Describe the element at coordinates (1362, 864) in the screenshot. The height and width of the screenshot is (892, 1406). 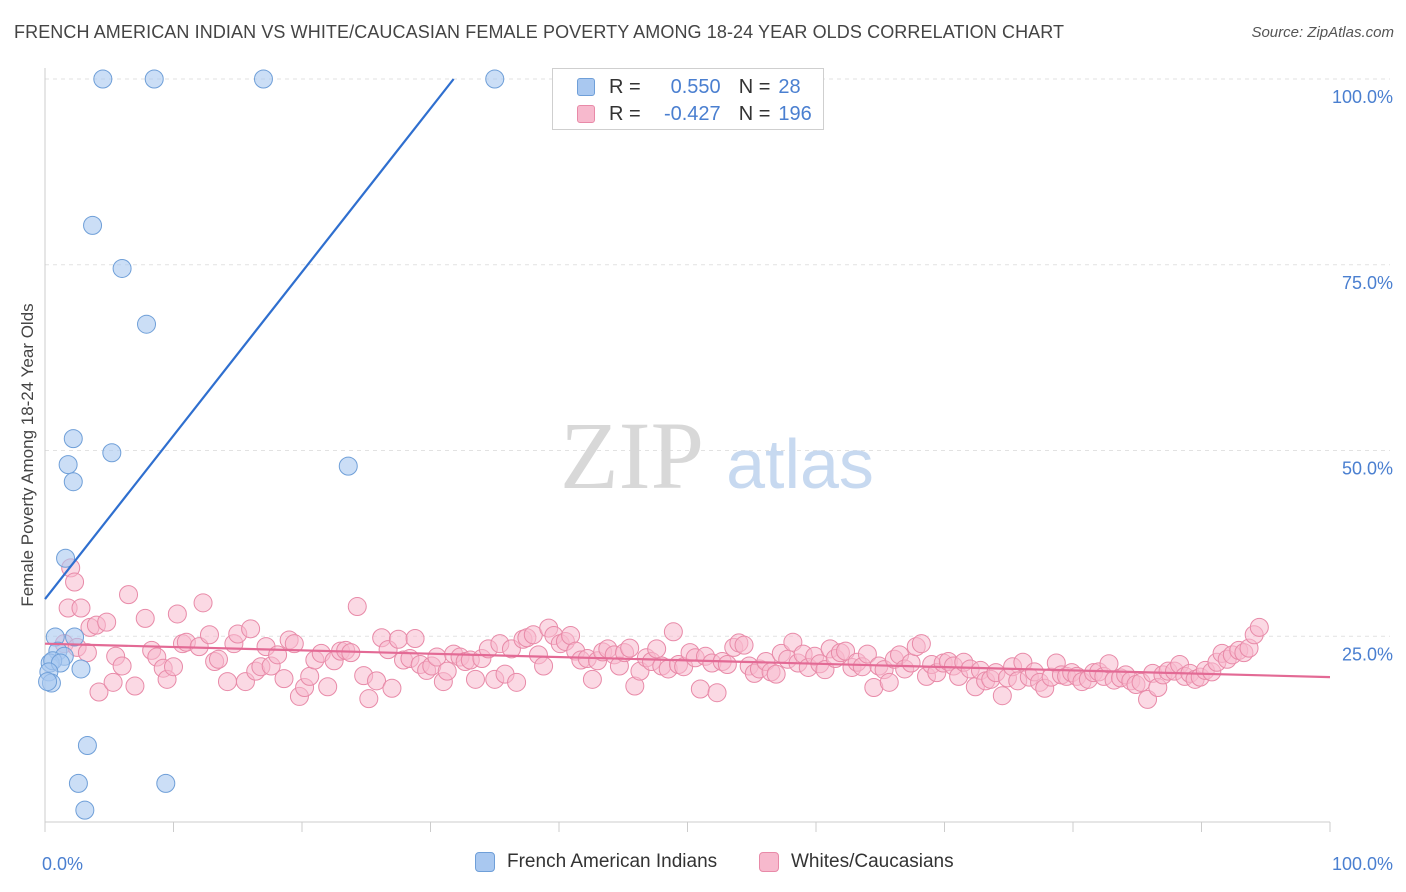
I see `x-tick-label: 100.0%` at that location.